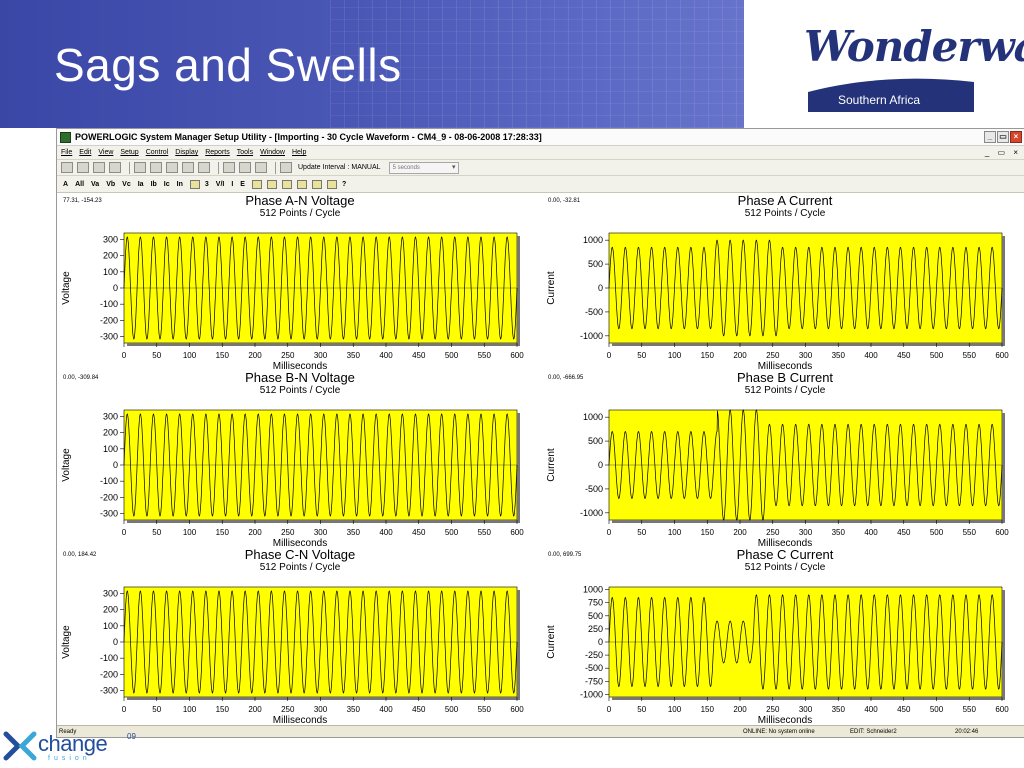  I want to click on y-tick-label: 300, so click(110, 593).